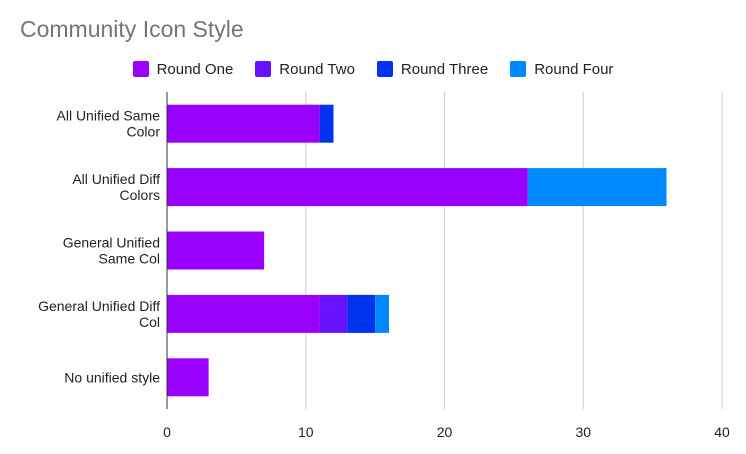  What do you see at coordinates (167, 432) in the screenshot?
I see `x-tick-label-0: 0` at bounding box center [167, 432].